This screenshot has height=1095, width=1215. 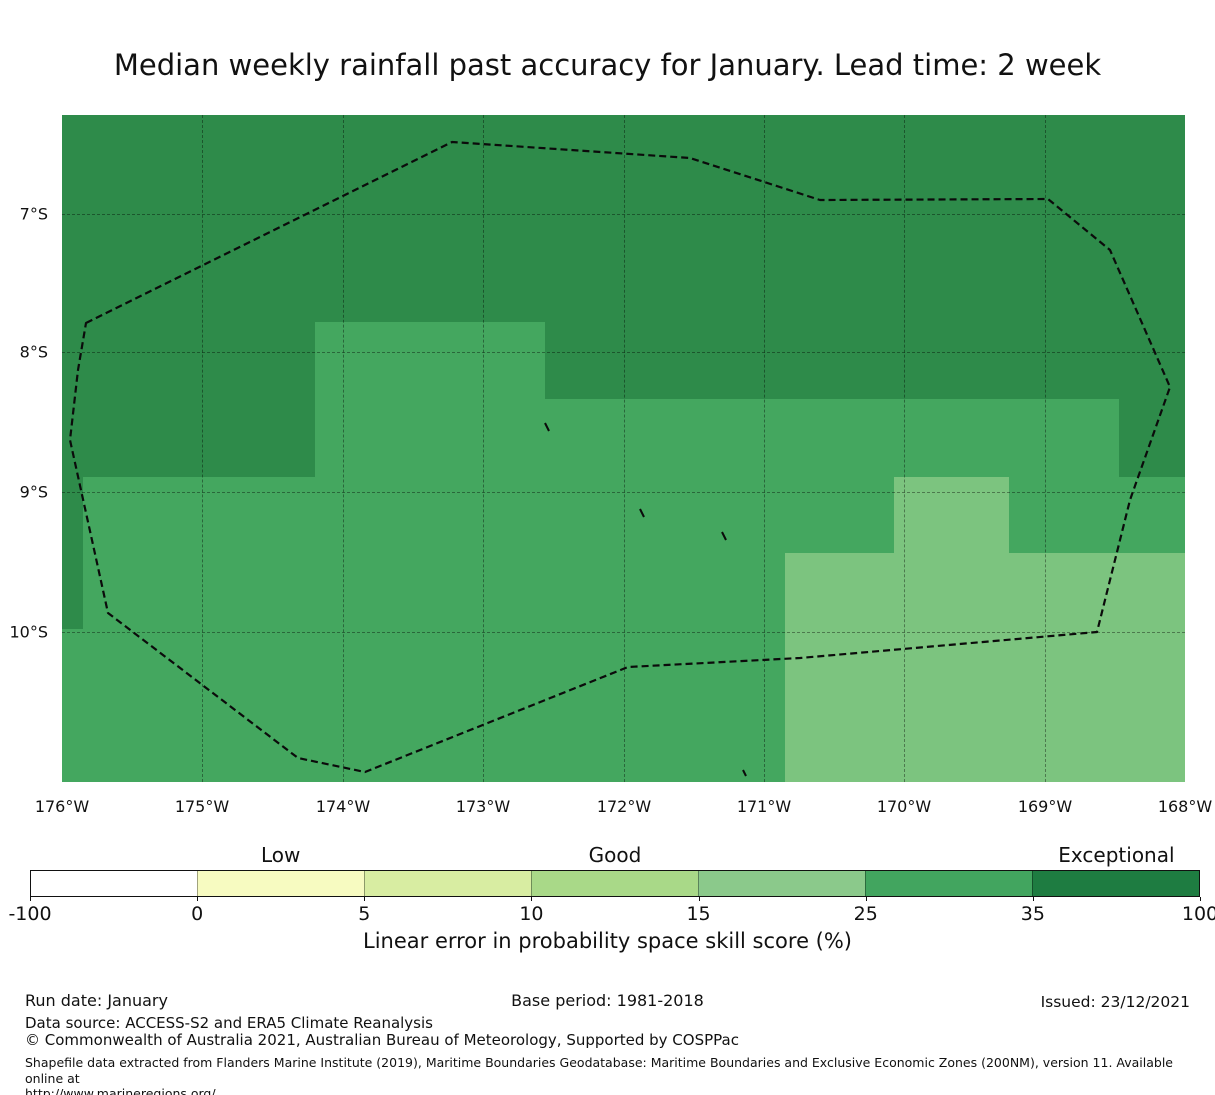 What do you see at coordinates (904, 806) in the screenshot?
I see `x-tick-label: 170°W` at bounding box center [904, 806].